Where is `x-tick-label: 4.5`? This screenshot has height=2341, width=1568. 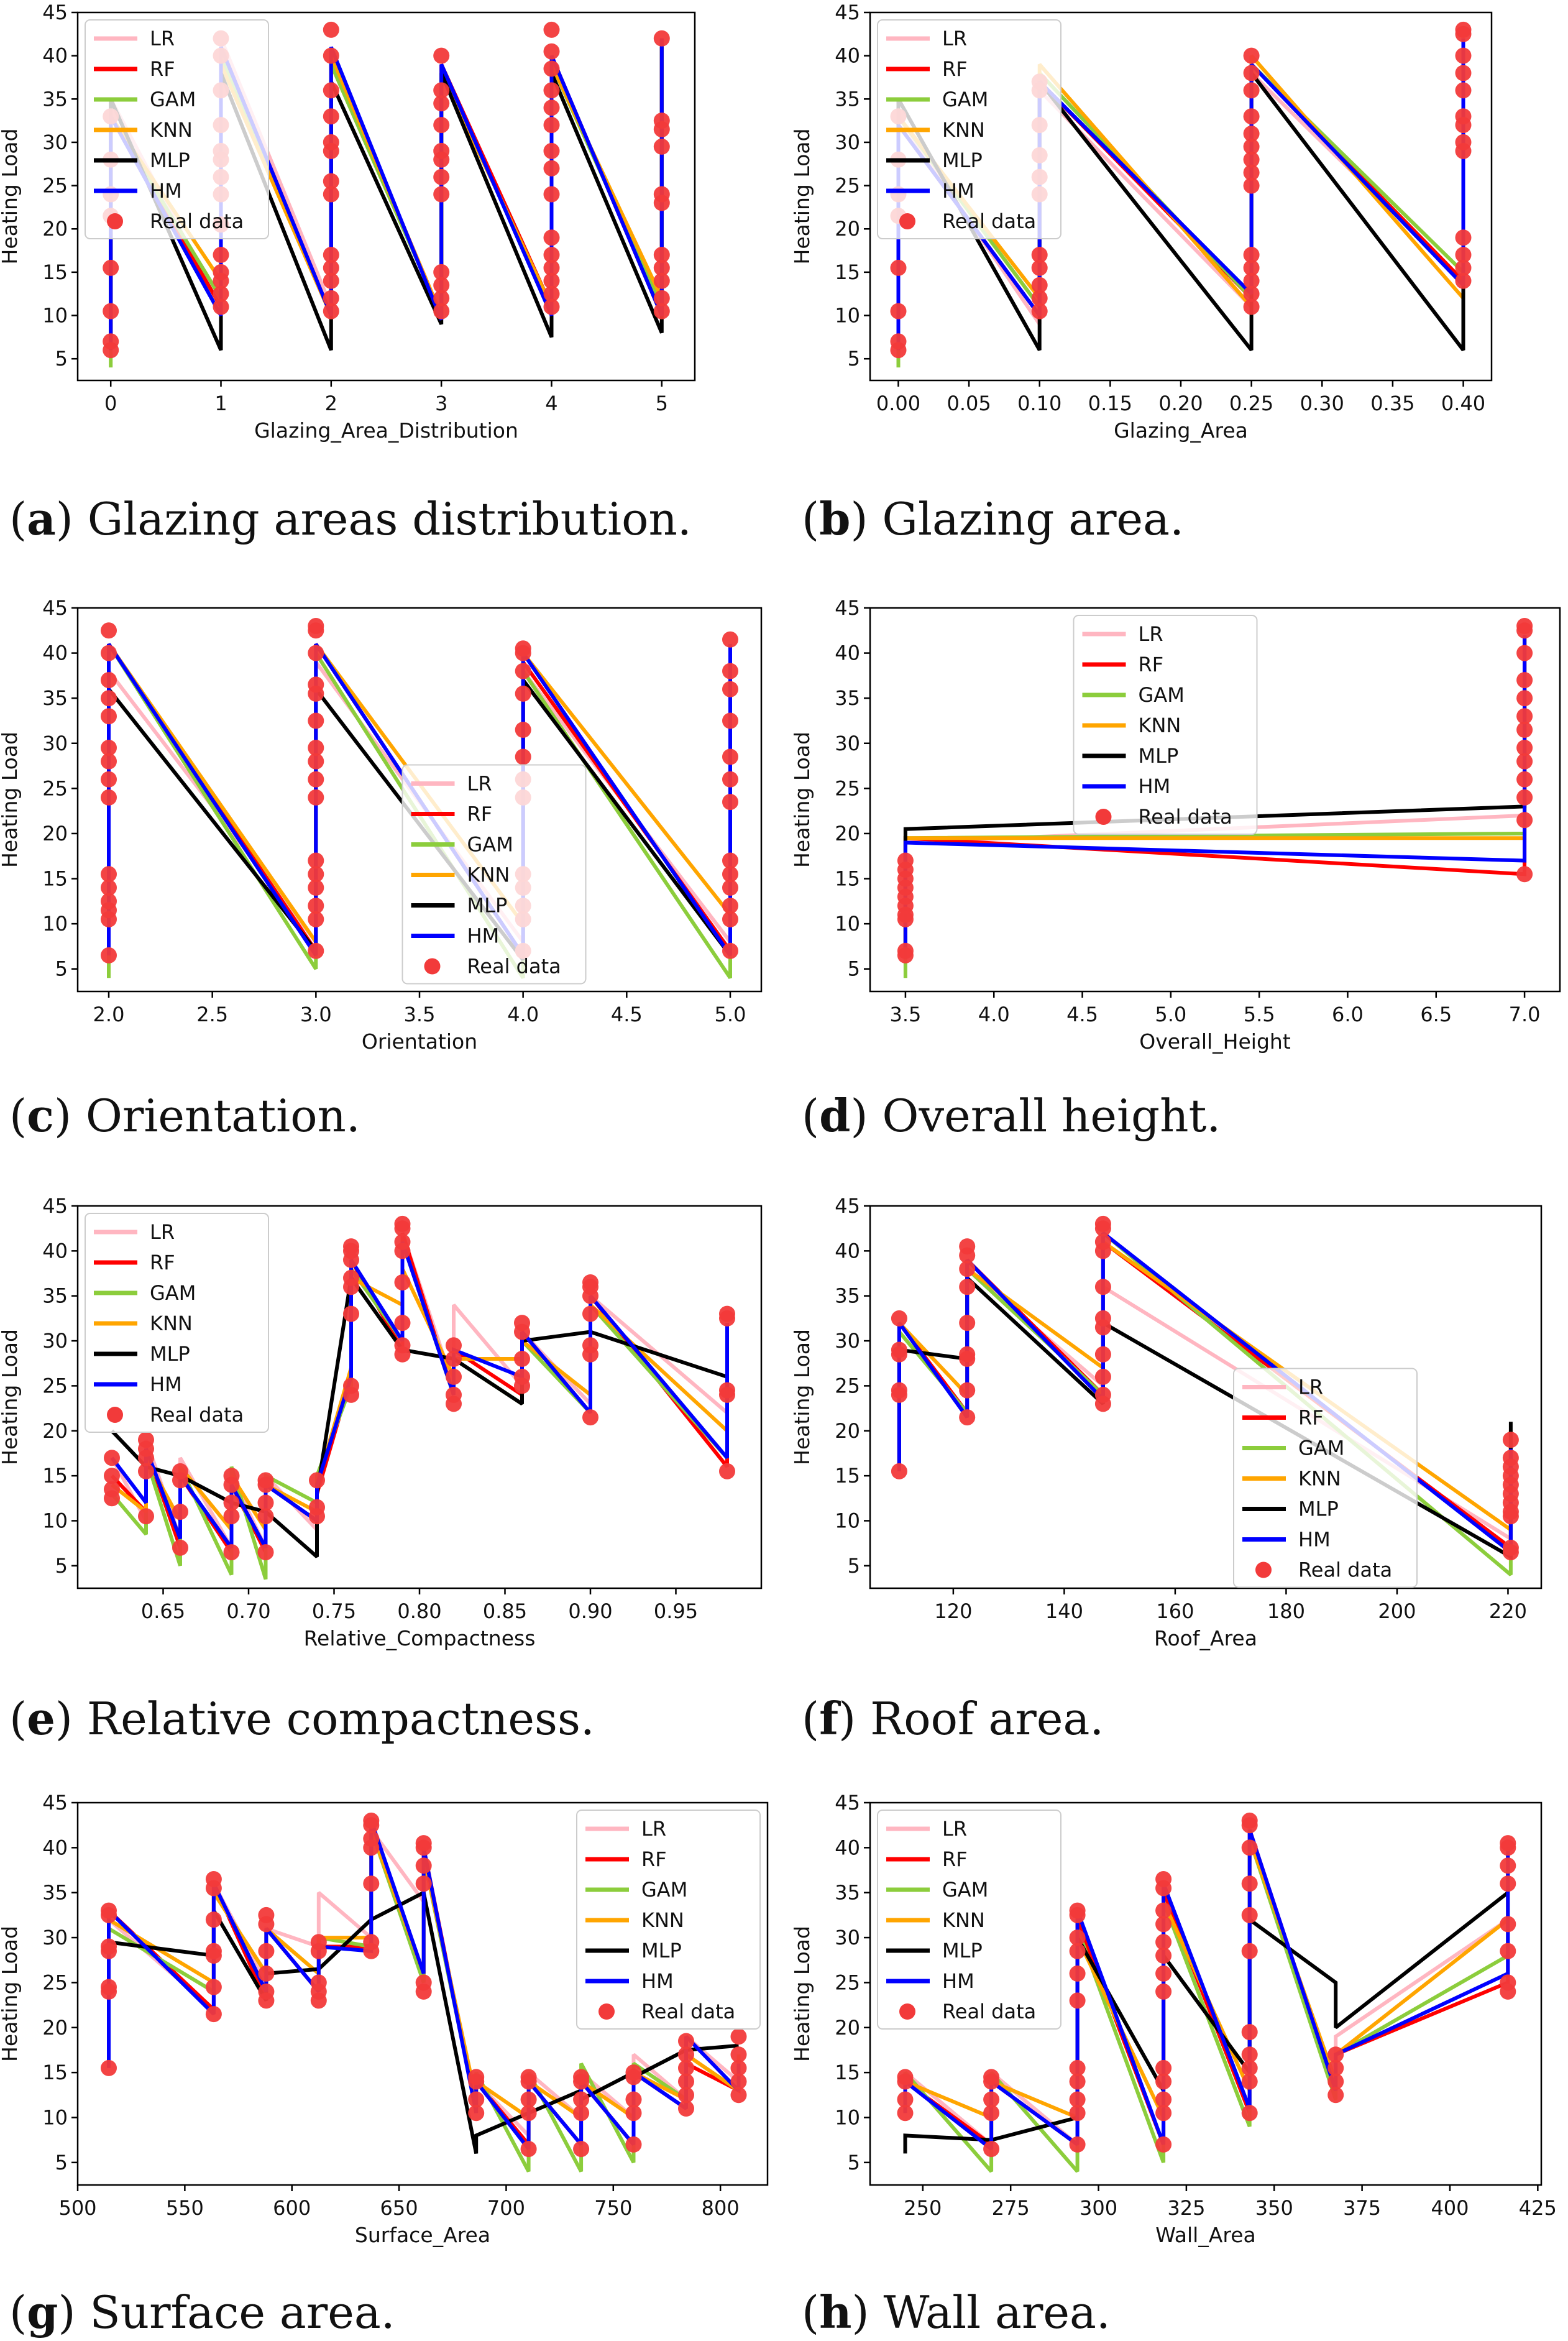 x-tick-label: 4.5 is located at coordinates (1082, 1014).